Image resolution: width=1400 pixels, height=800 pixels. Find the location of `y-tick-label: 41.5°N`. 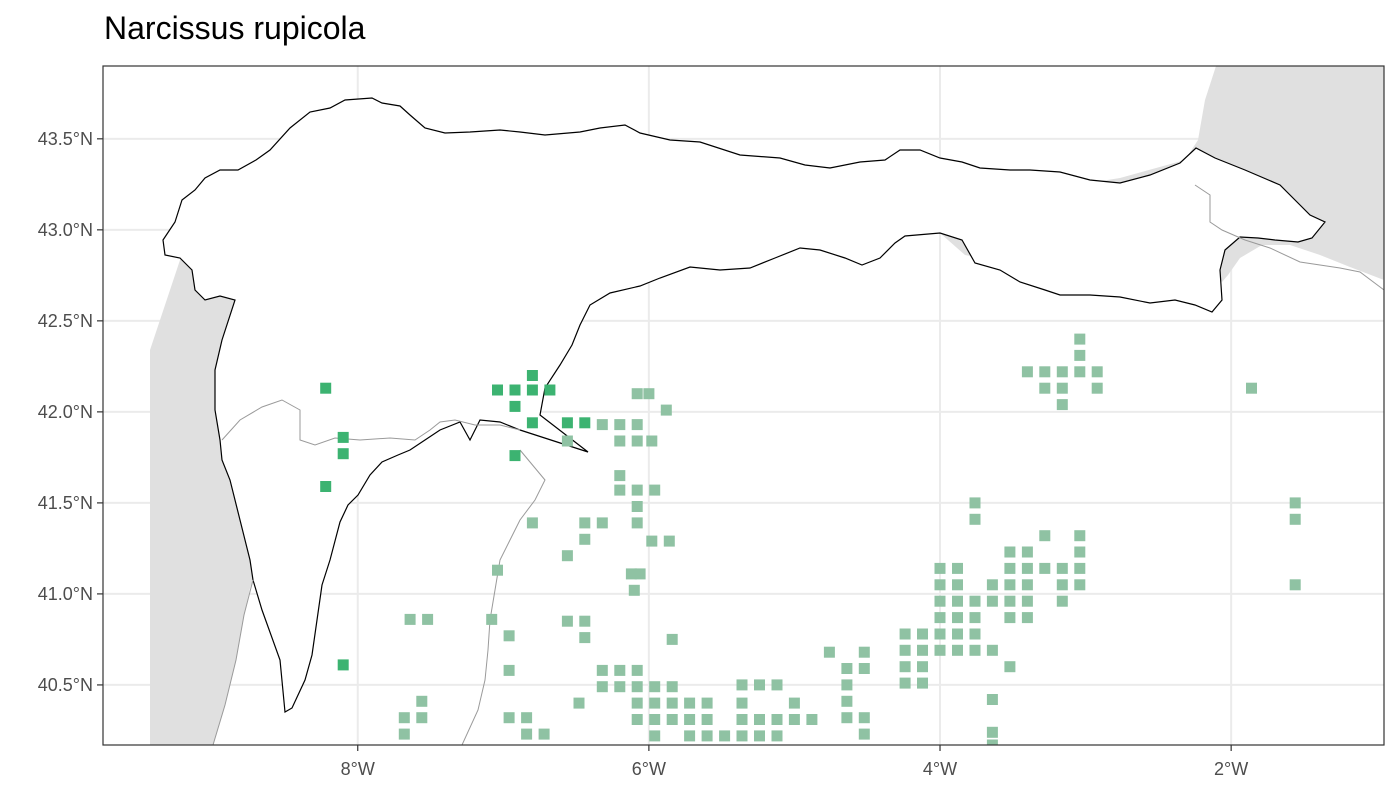

y-tick-label: 41.5°N is located at coordinates (65, 503).